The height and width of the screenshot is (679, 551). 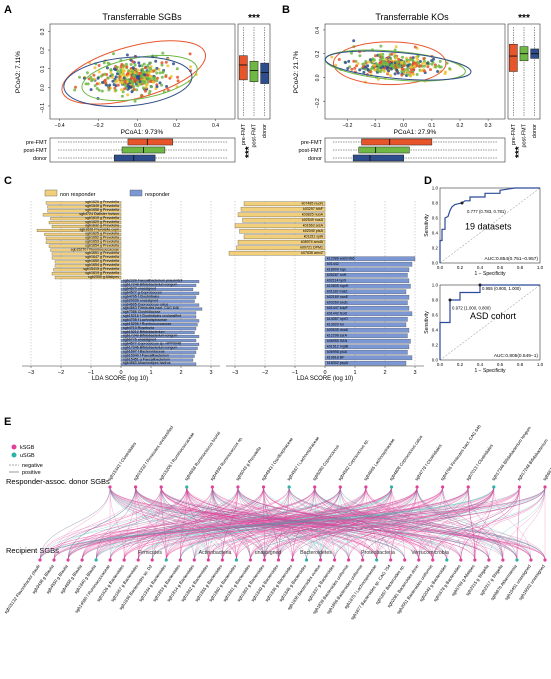 What do you see at coordinates (435, 203) in the screenshot?
I see `roc-y-tick-label: 0.8` at bounding box center [435, 203].